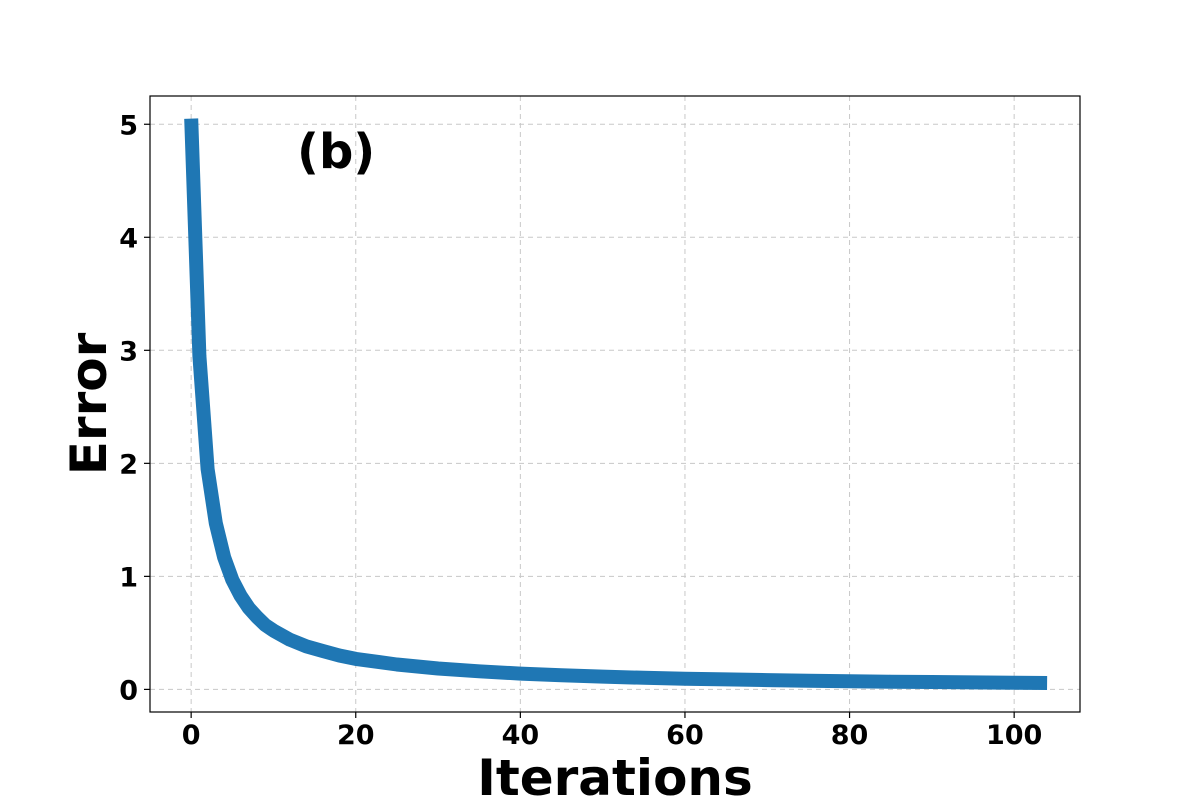 This screenshot has width=1200, height=800. Describe the element at coordinates (521, 735) in the screenshot. I see `x-tick-label: 40` at that location.